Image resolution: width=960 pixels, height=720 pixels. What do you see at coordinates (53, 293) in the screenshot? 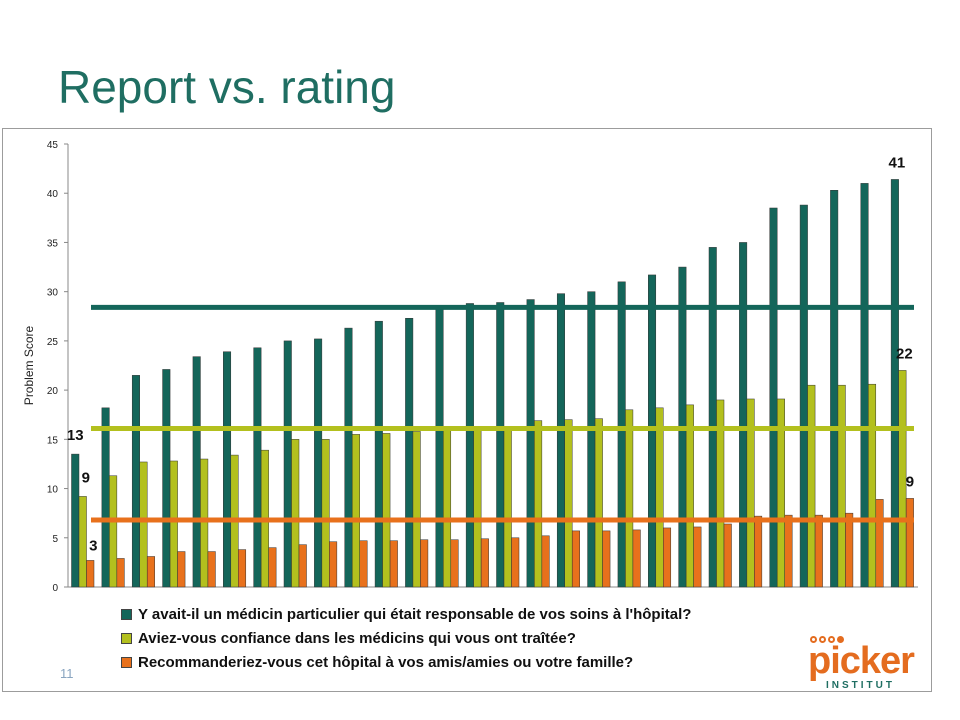
I see `y-tick-label: 30` at bounding box center [53, 293].